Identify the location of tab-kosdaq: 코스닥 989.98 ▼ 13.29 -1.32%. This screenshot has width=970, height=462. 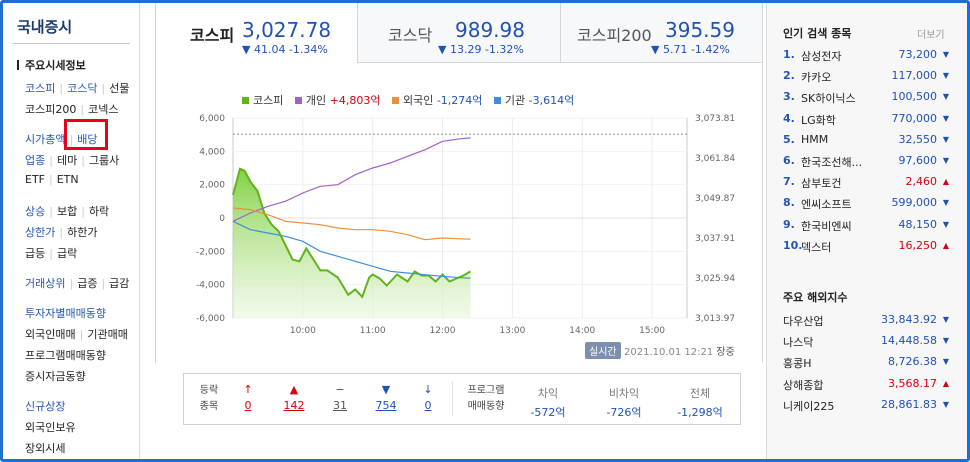
(459, 33).